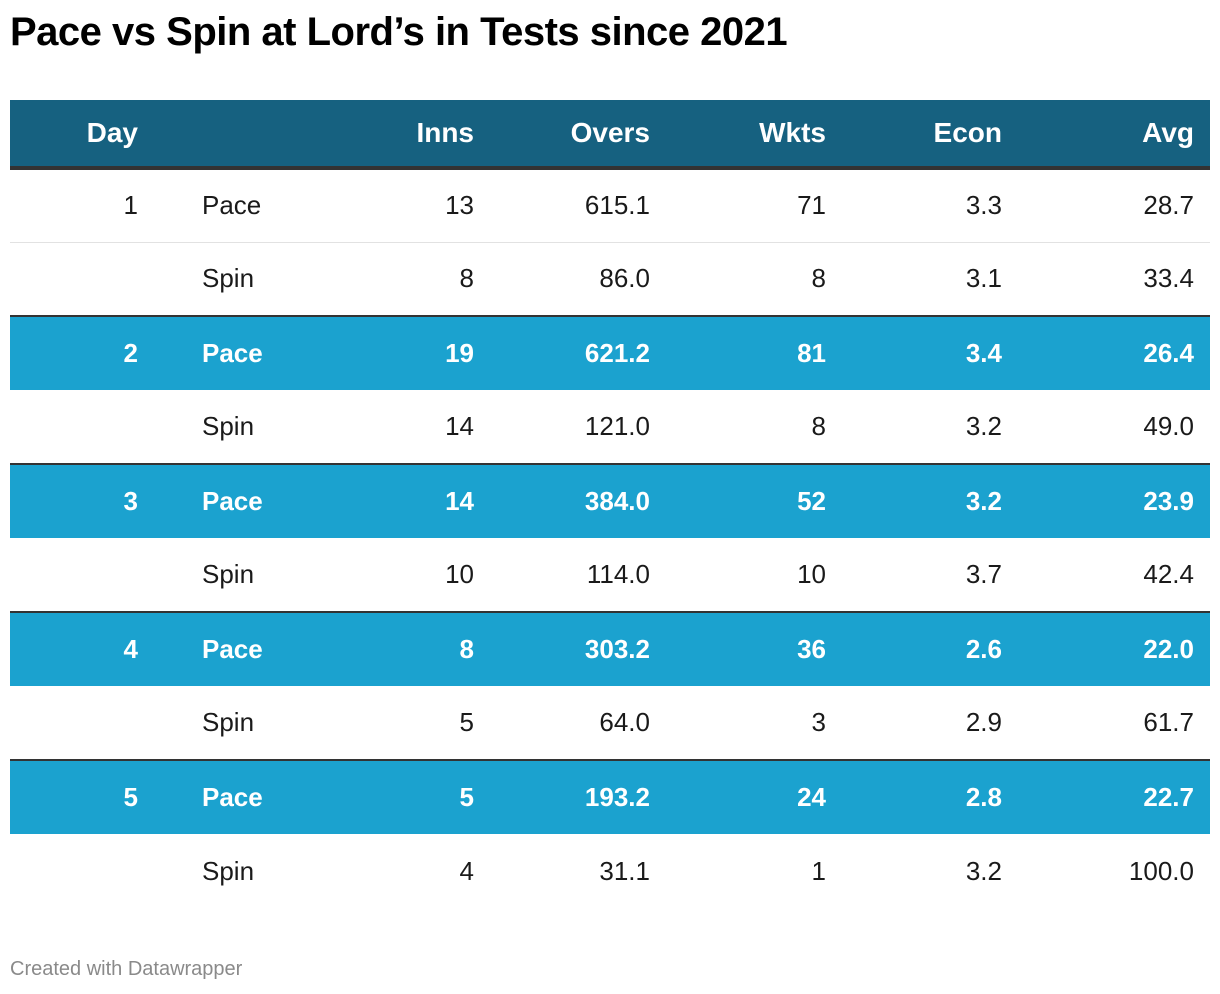 The width and height of the screenshot is (1220, 994). I want to click on cell-day: 4, so click(80, 648).